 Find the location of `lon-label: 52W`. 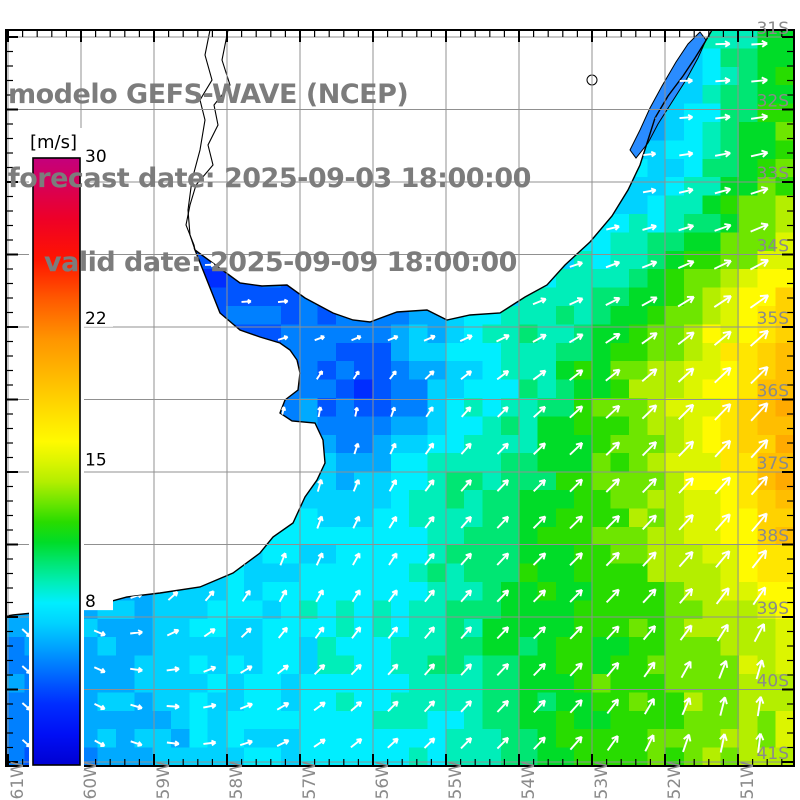

lon-label: 52W is located at coordinates (675, 780).